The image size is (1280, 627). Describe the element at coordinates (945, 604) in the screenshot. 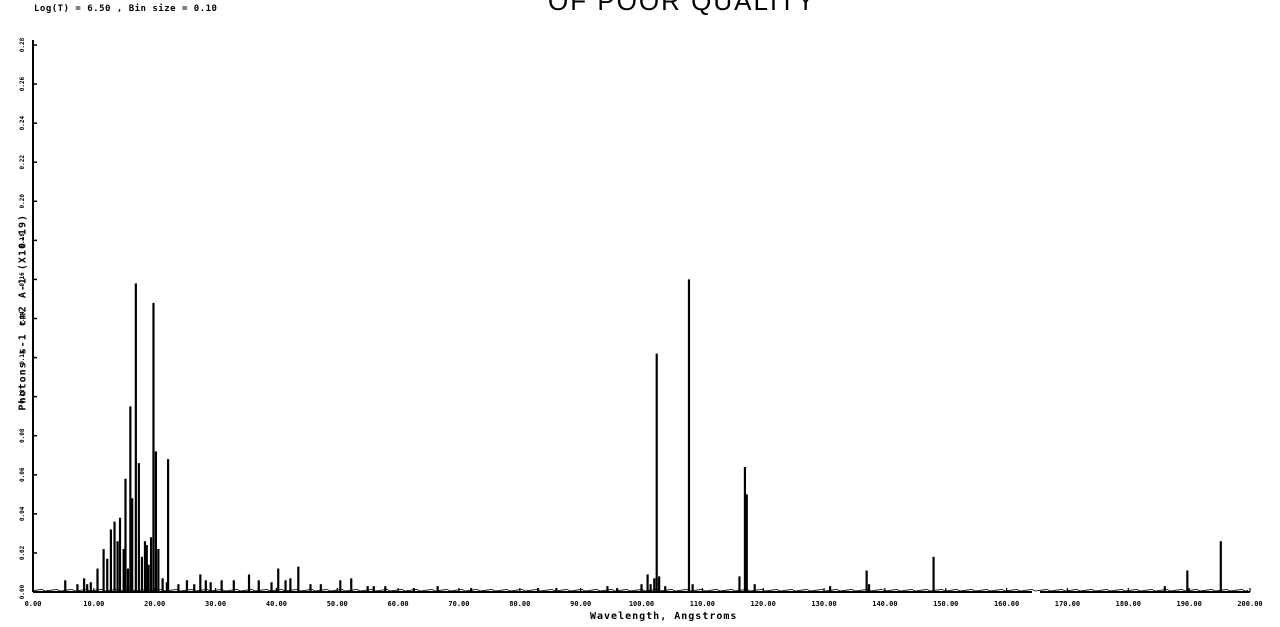

I see `x-tick-label: 150.00` at that location.